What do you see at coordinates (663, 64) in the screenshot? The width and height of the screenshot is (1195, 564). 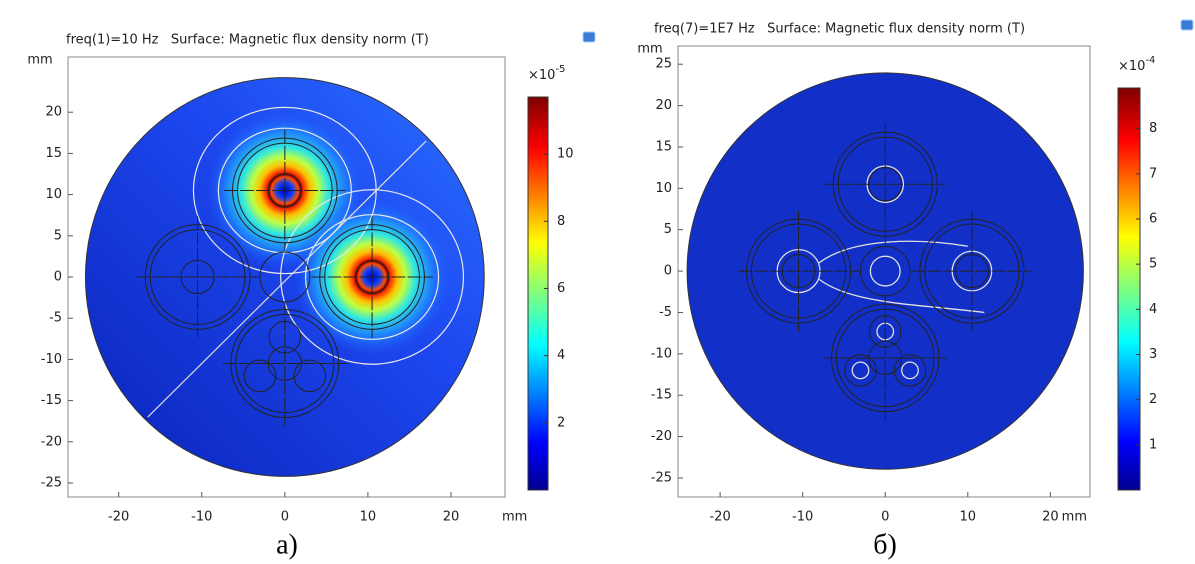 I see `y-tick-label: 25` at bounding box center [663, 64].